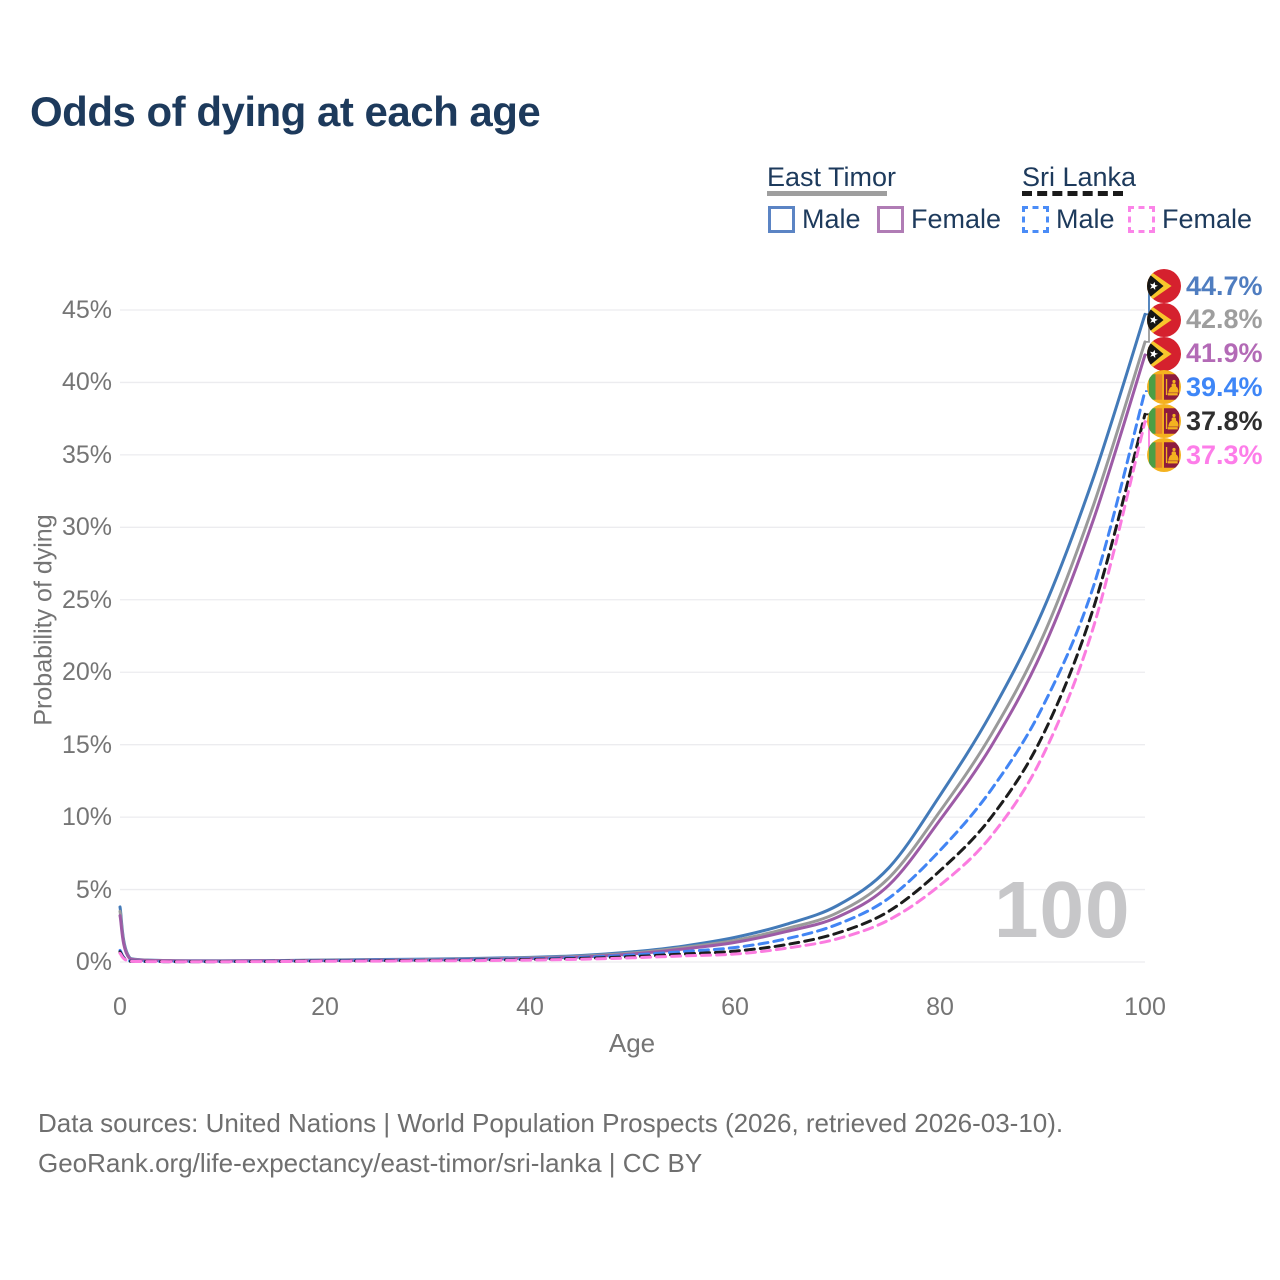 The height and width of the screenshot is (1280, 1280). I want to click on x-axis-title: Age, so click(632, 1043).